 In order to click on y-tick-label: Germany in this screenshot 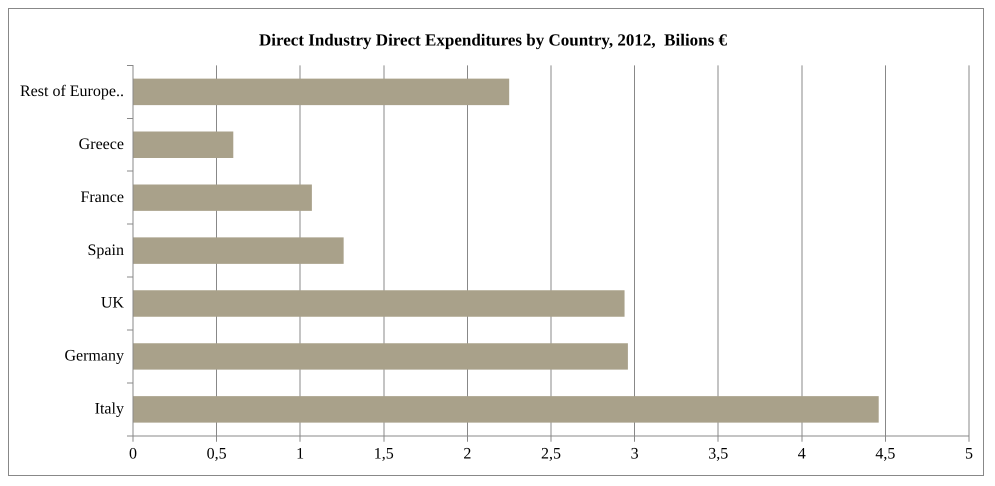, I will do `click(94, 356)`.